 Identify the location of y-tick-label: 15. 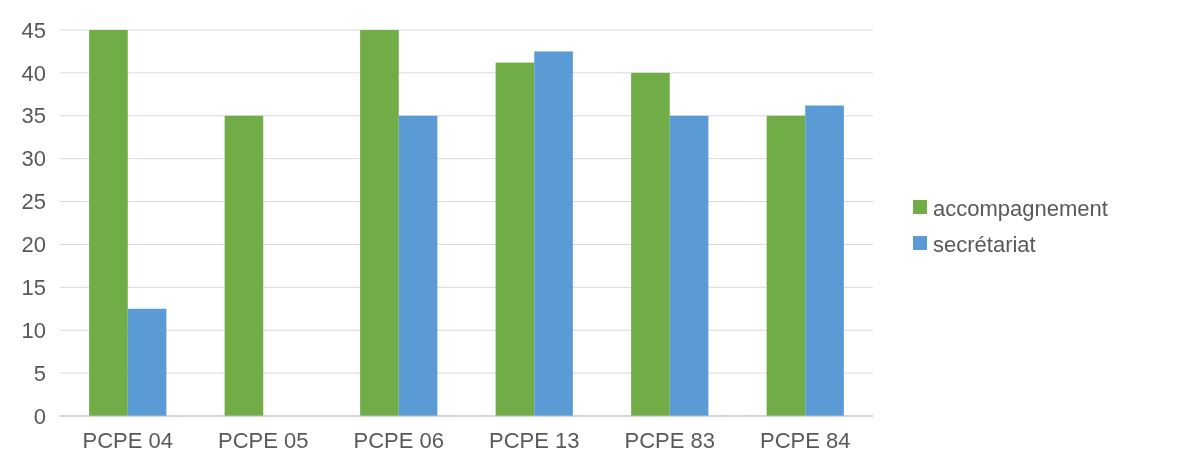
(33, 288).